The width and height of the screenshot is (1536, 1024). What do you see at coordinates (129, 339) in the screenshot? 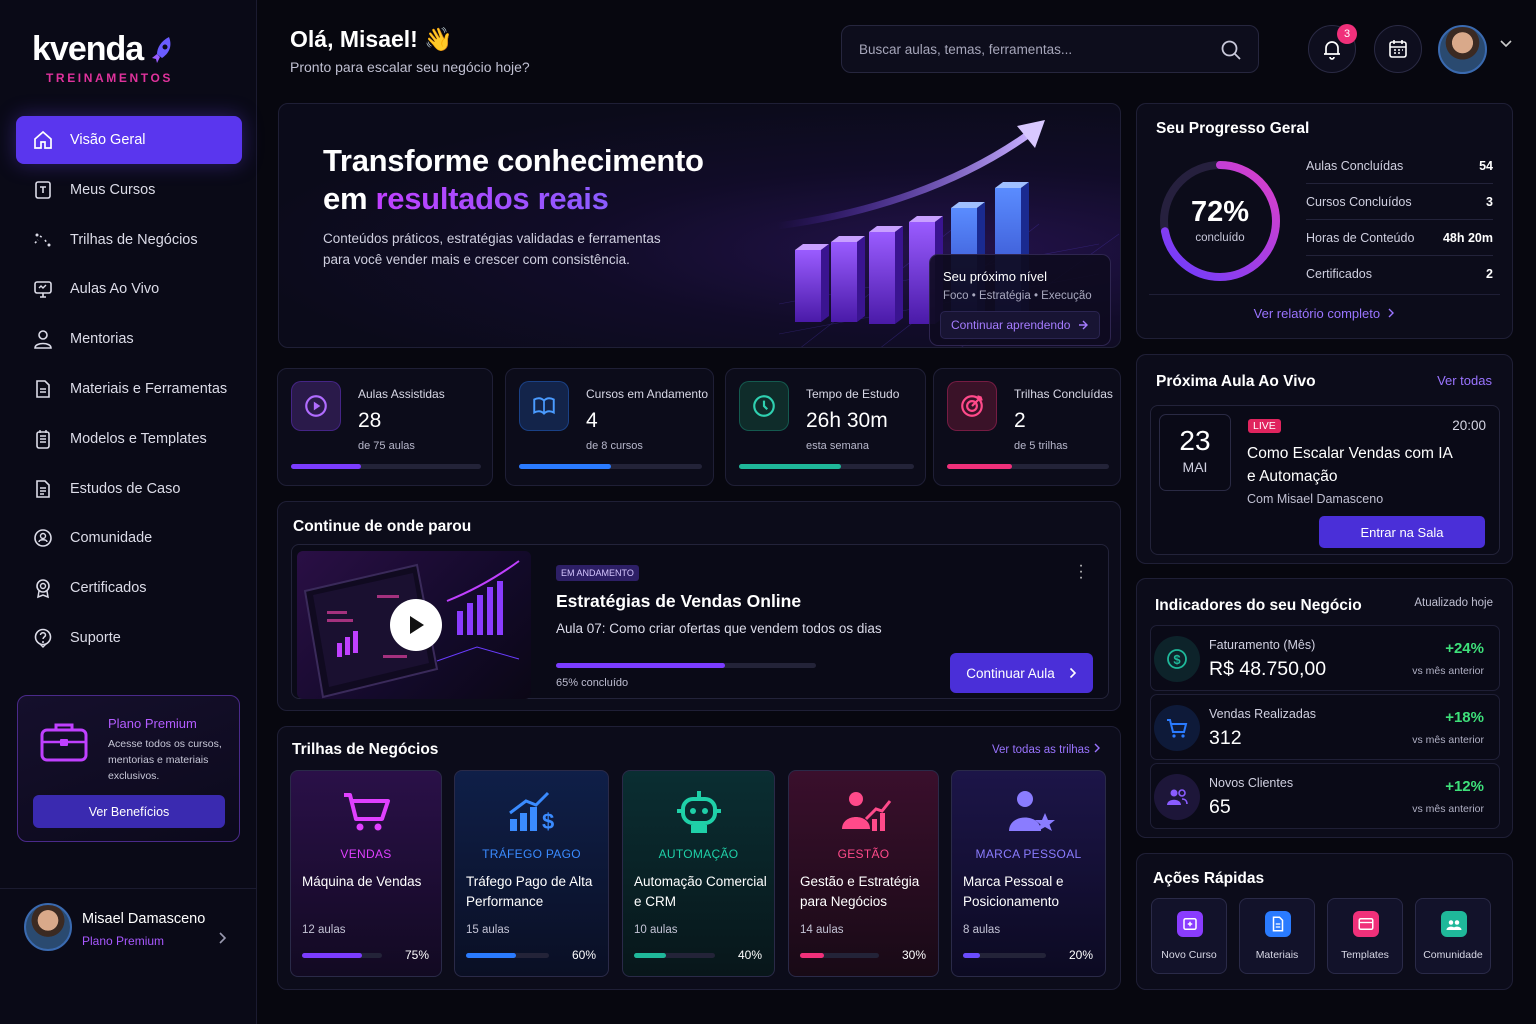
I see `sidebar-item-mentorias: Mentorias` at bounding box center [129, 339].